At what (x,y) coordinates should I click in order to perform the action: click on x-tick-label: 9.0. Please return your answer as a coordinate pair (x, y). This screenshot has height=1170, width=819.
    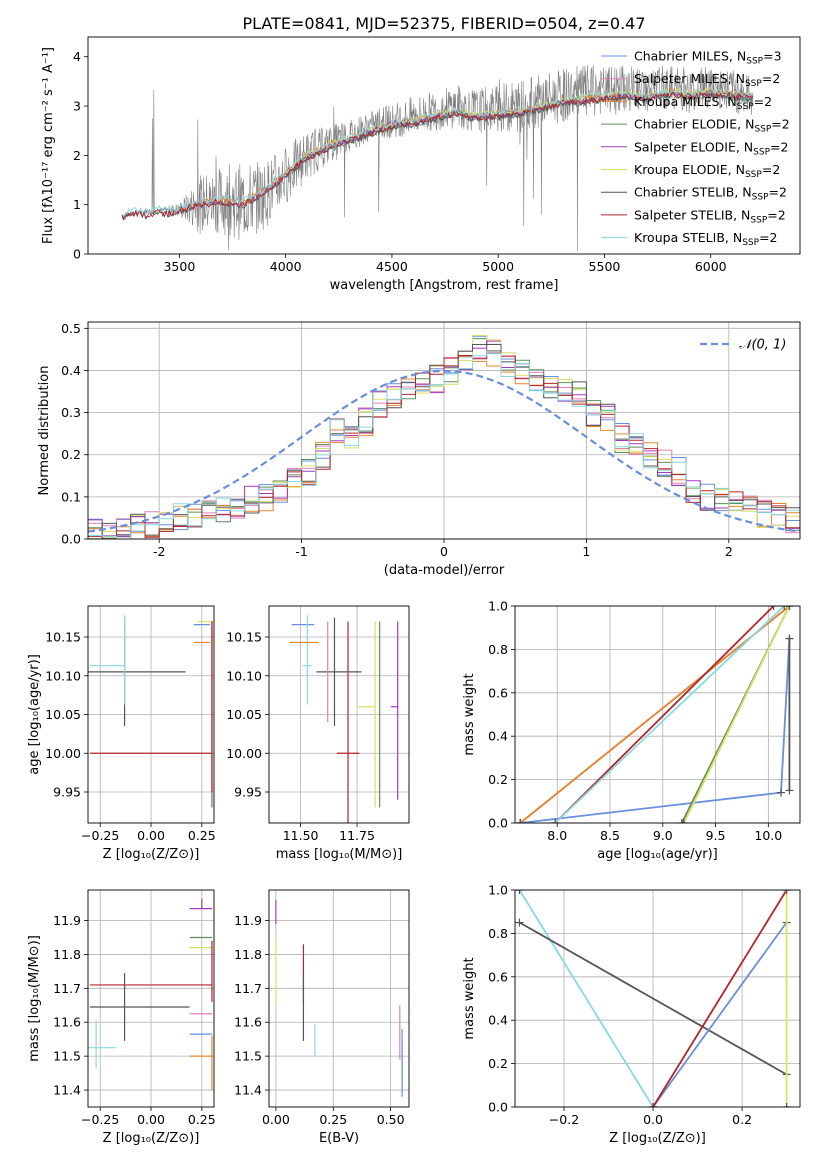
    Looking at the image, I should click on (663, 835).